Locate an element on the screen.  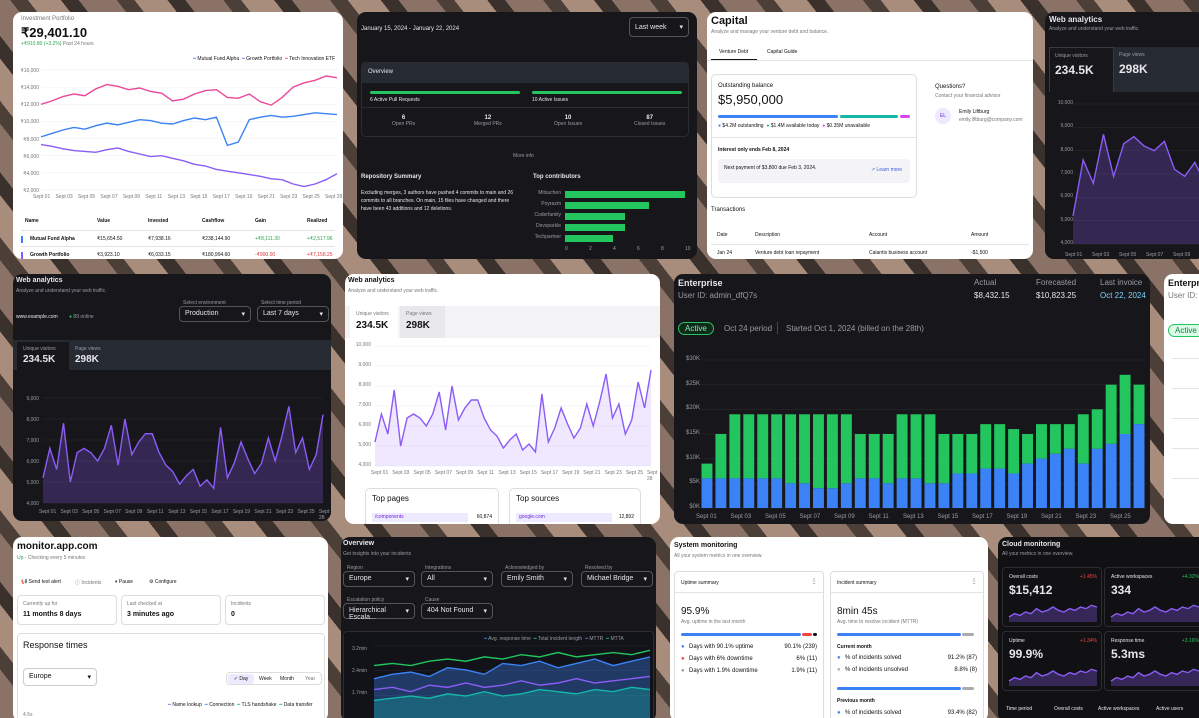
configure-button: ⚙ Configure is located at coordinates (163, 582).